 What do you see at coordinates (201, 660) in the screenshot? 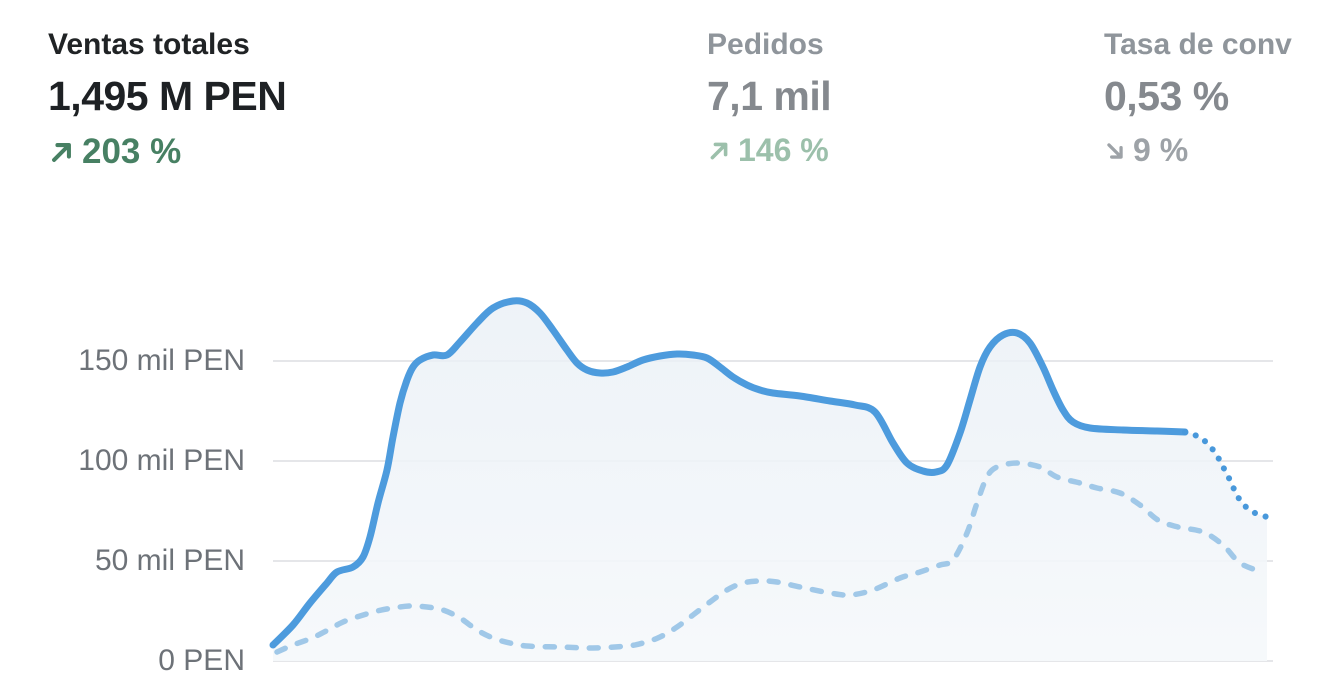
I see `y-axis-label-0: 0 PEN` at bounding box center [201, 660].